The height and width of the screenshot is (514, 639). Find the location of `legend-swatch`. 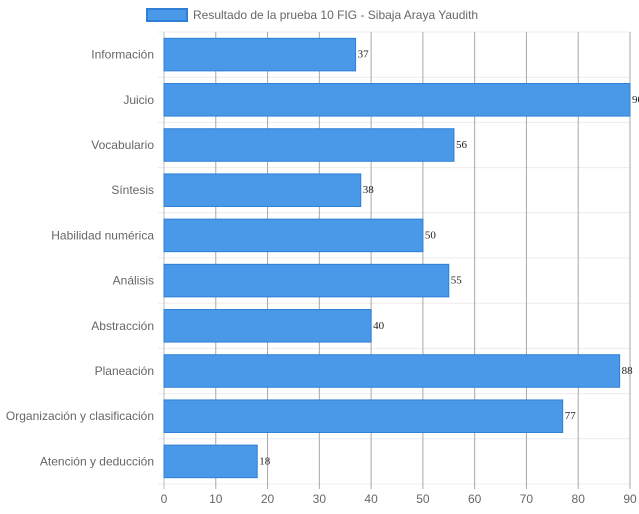

legend-swatch is located at coordinates (167, 15).